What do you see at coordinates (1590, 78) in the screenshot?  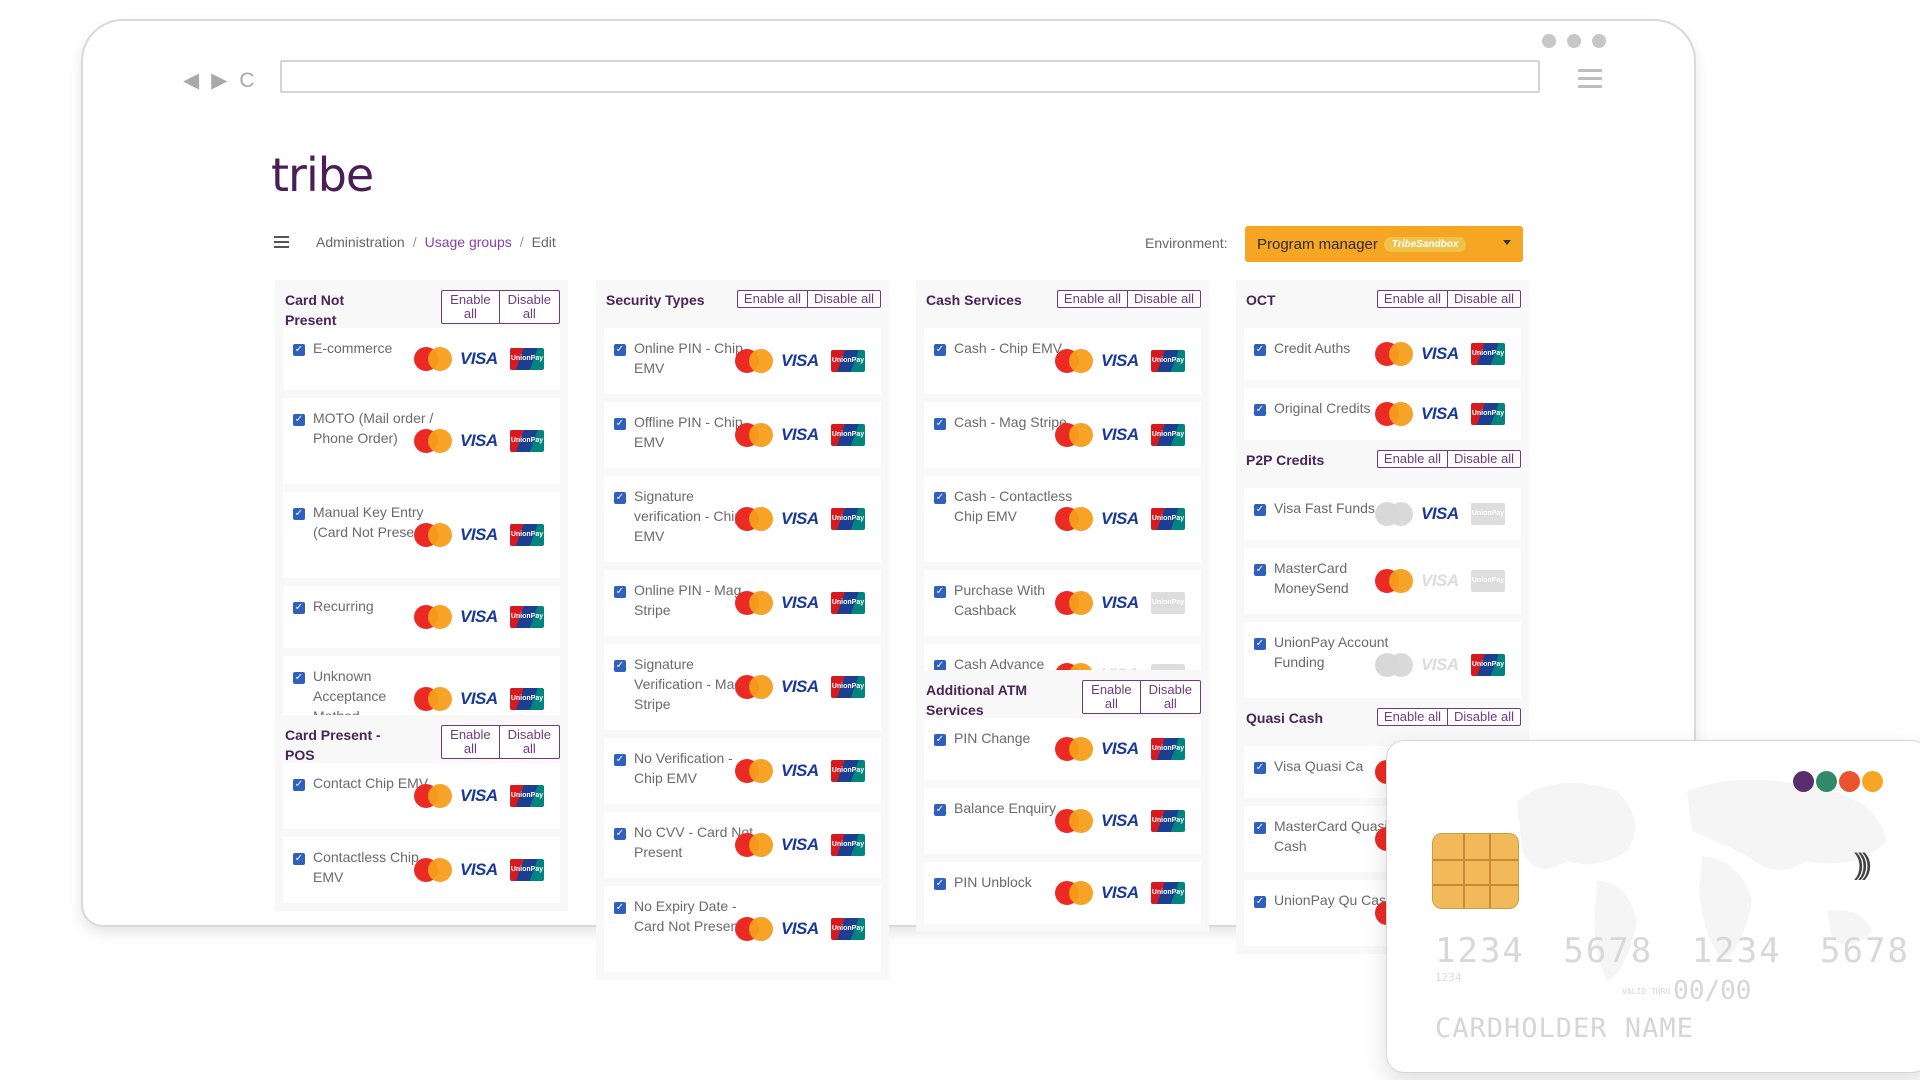 I see `browser-menu-icon` at bounding box center [1590, 78].